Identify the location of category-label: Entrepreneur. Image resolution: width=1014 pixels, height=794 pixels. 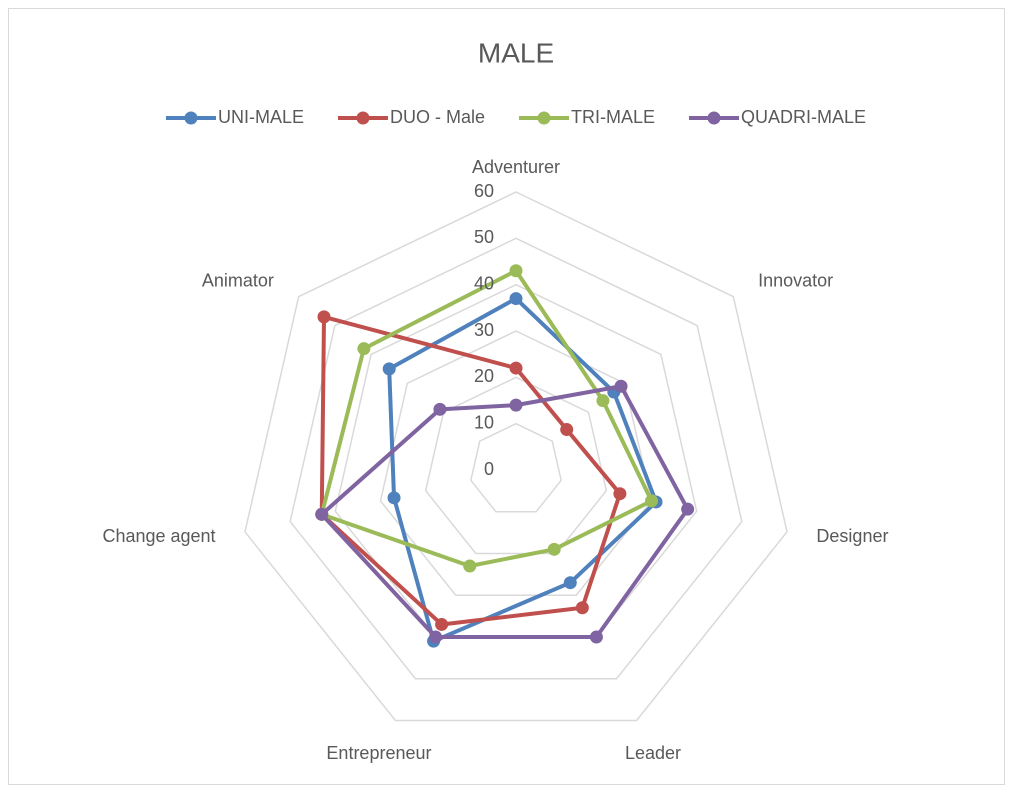
(378, 753).